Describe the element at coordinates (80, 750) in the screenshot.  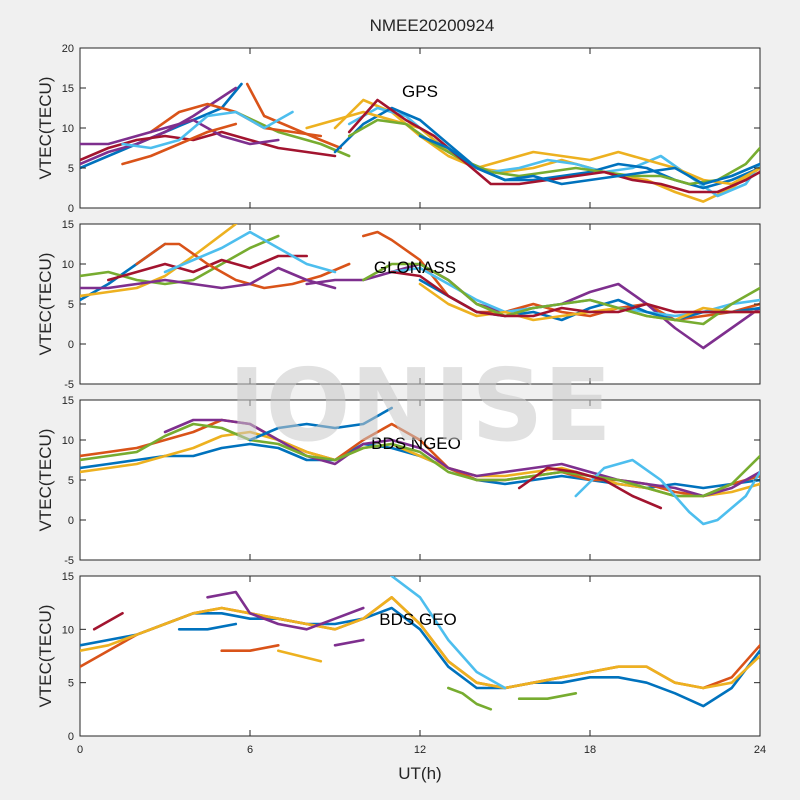
I see `x-tick-label: 0` at that location.